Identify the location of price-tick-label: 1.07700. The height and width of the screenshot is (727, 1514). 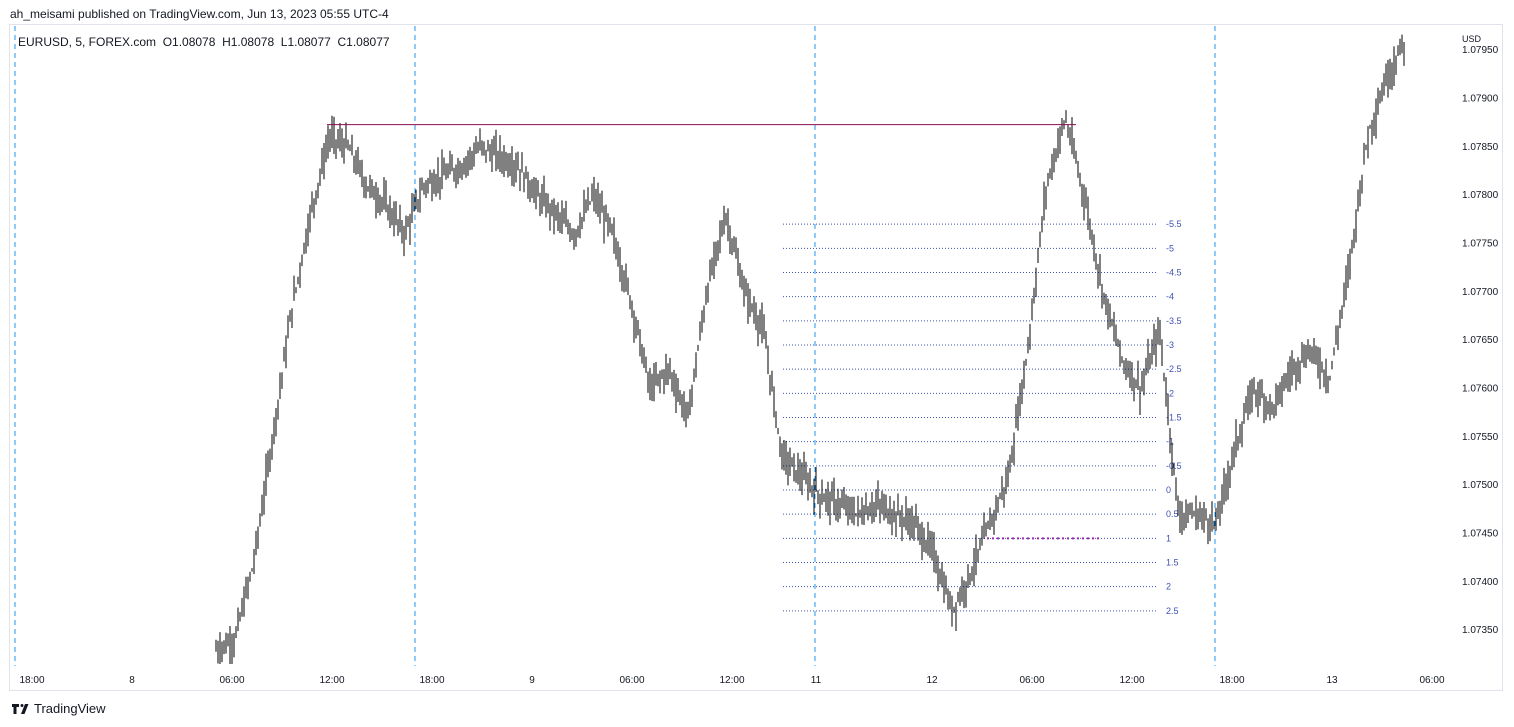
(1480, 292).